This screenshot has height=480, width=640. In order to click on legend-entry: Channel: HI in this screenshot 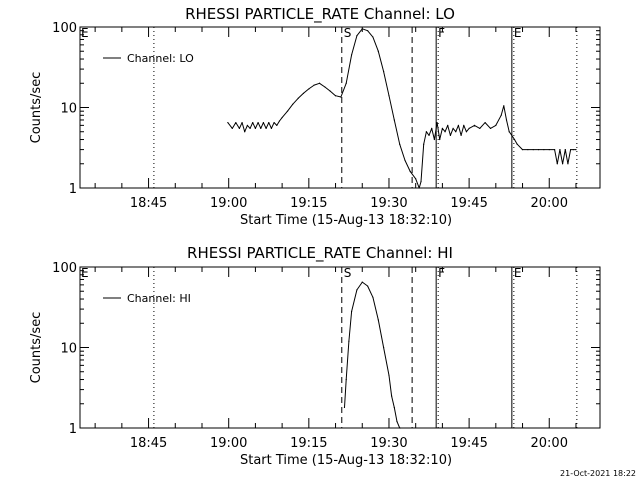, I will do `click(159, 298)`.